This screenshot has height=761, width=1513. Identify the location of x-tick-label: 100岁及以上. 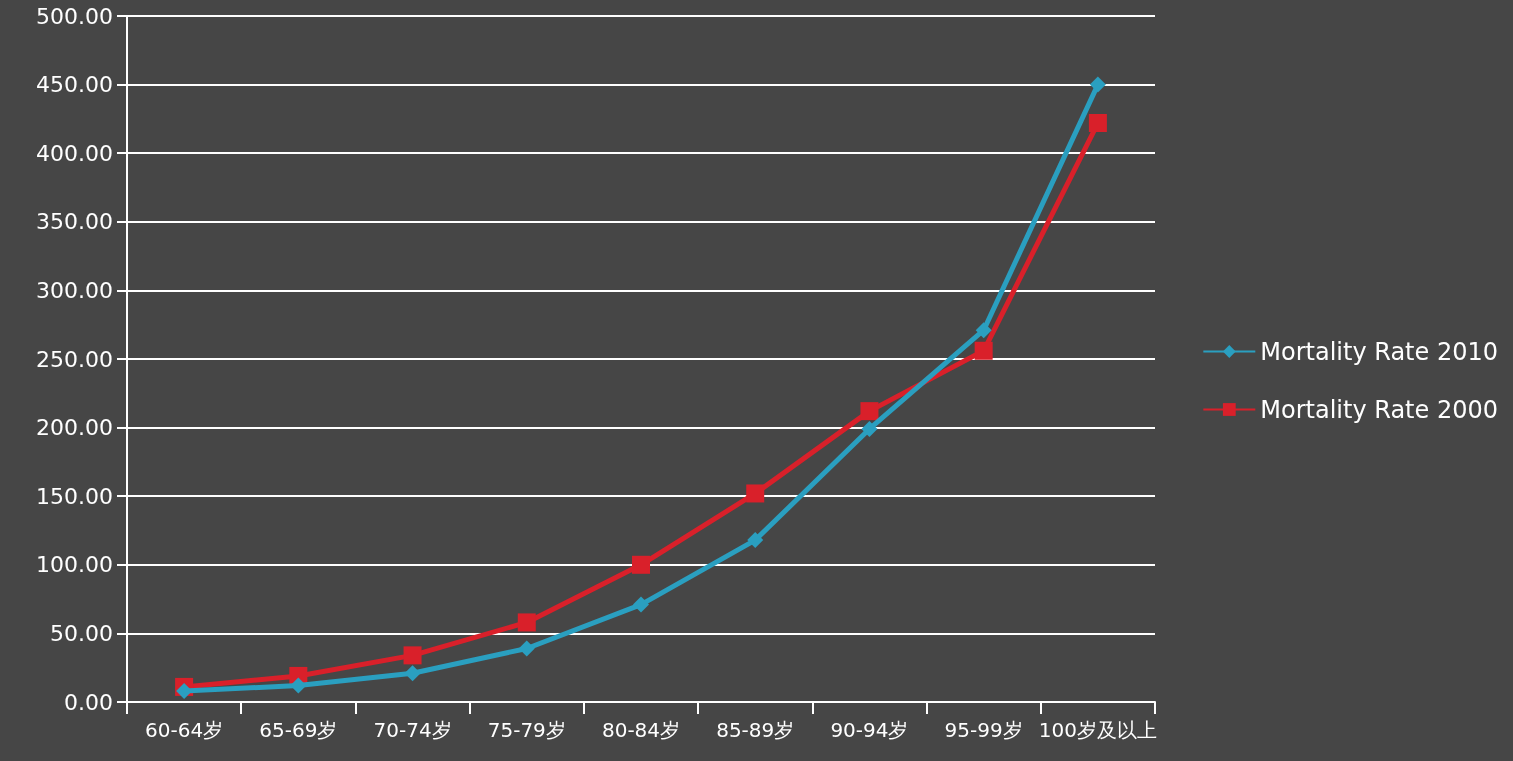
(1097, 730).